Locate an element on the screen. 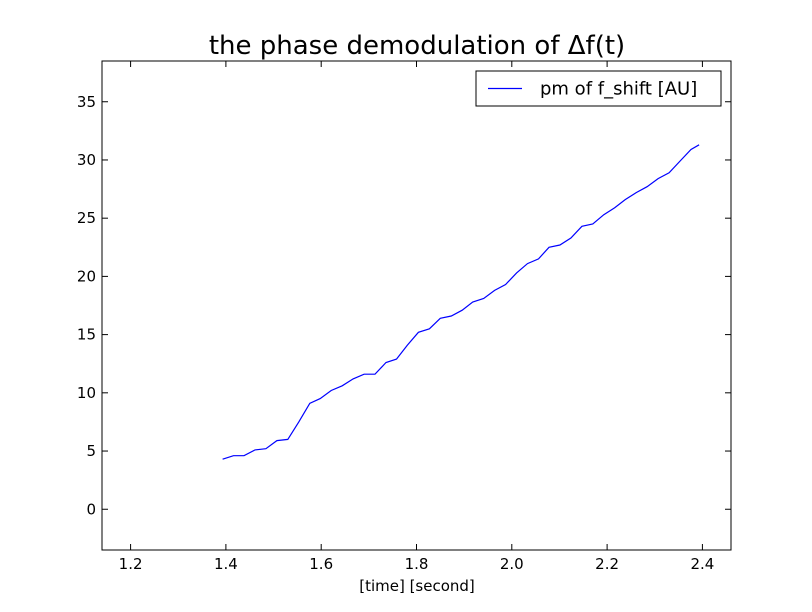  y-tick-label: 15 is located at coordinates (86, 335).